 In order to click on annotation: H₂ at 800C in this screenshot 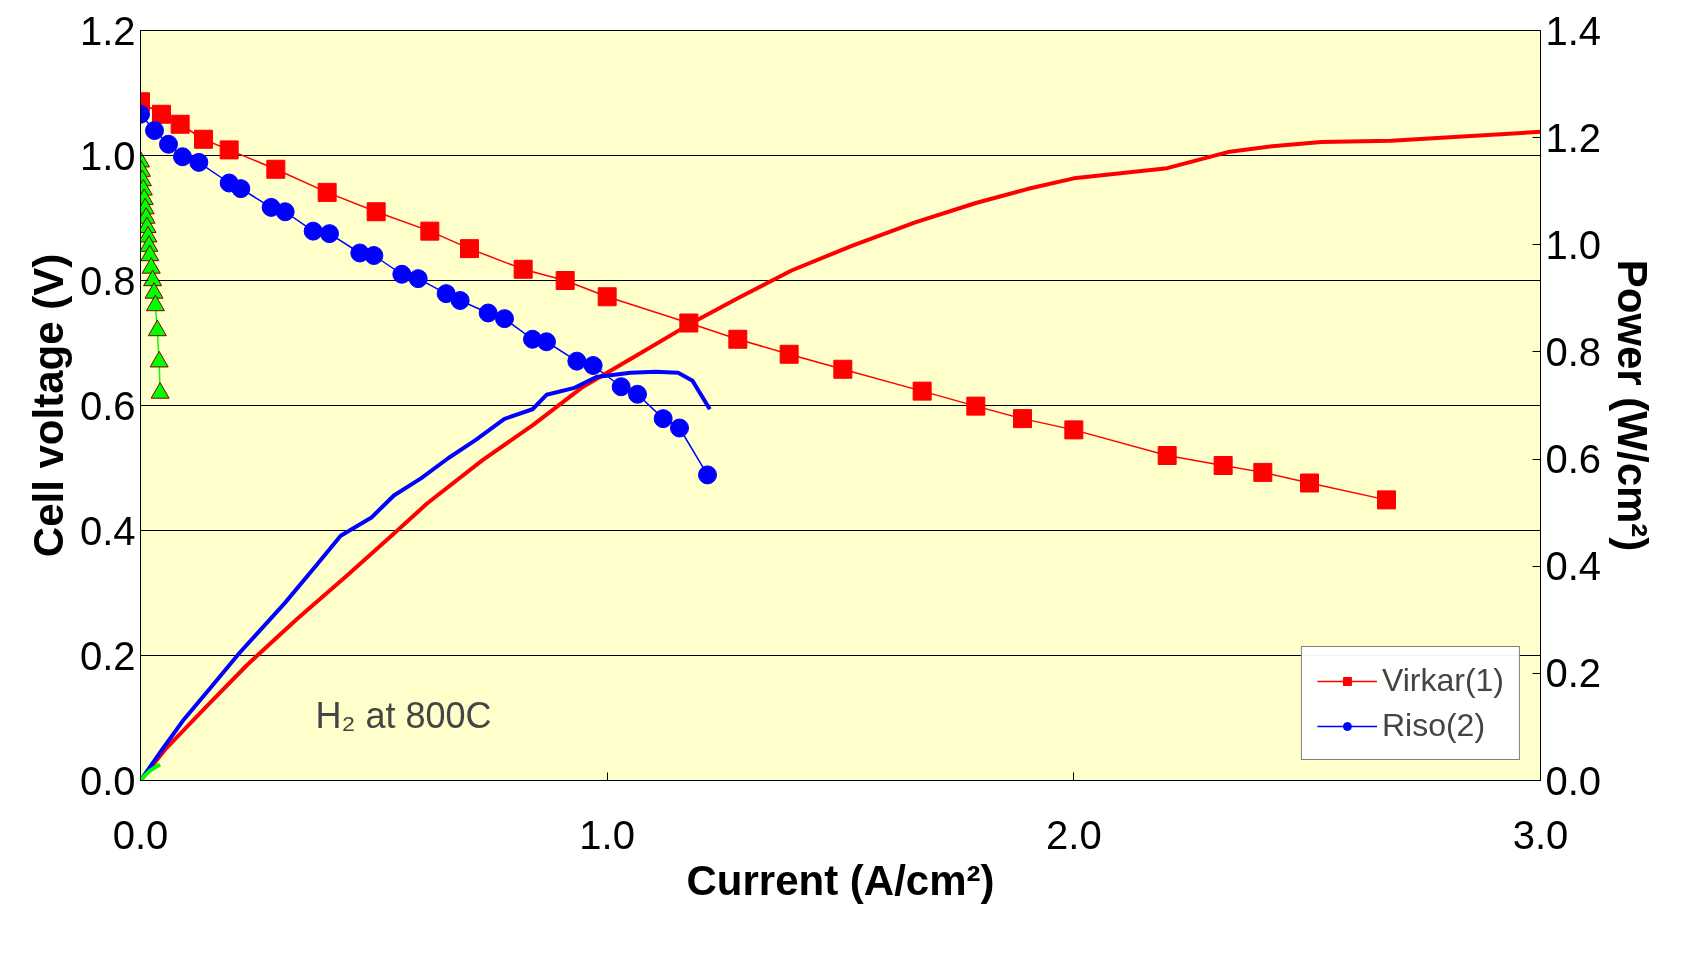, I will do `click(403, 715)`.